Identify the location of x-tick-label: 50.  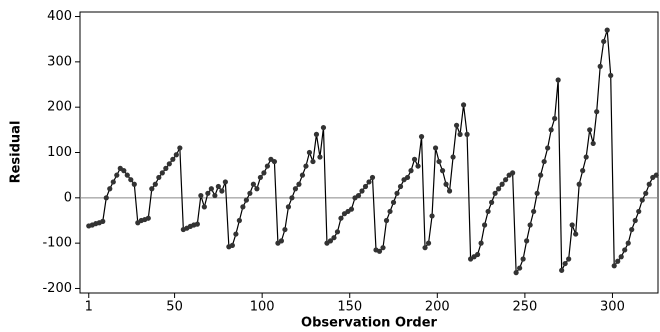
(174, 307).